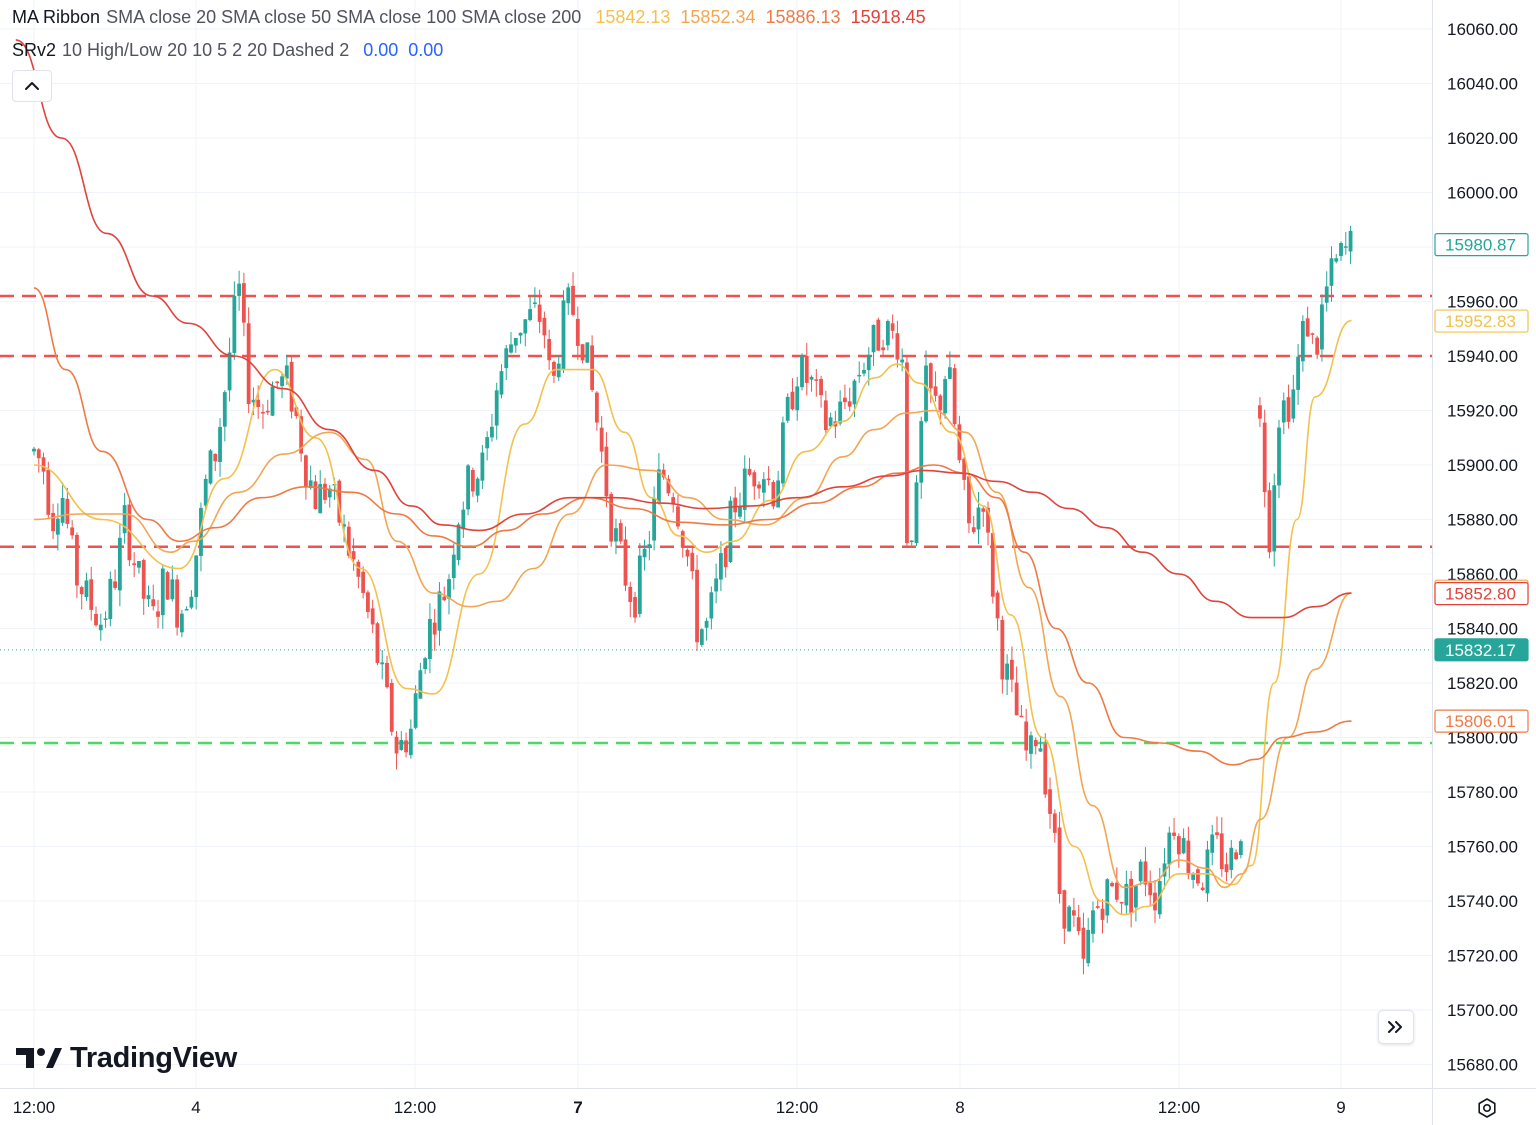 Image resolution: width=1536 pixels, height=1125 pixels. What do you see at coordinates (1482, 302) in the screenshot?
I see `price-tick-label: 15960.00` at bounding box center [1482, 302].